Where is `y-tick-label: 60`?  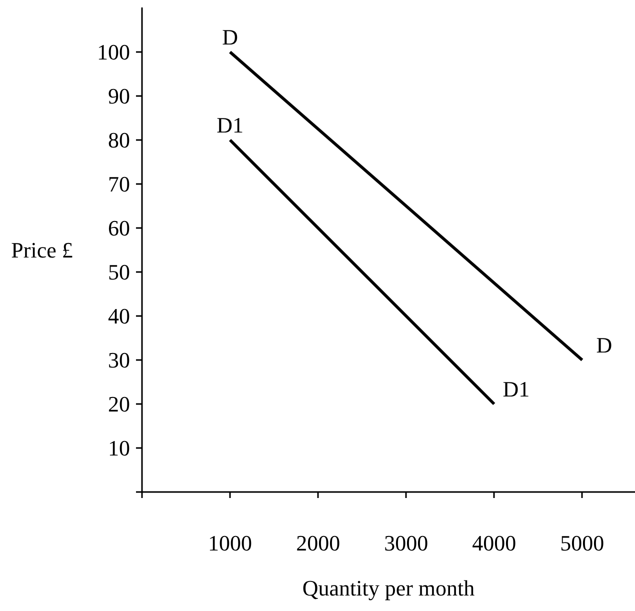 y-tick-label: 60 is located at coordinates (119, 228).